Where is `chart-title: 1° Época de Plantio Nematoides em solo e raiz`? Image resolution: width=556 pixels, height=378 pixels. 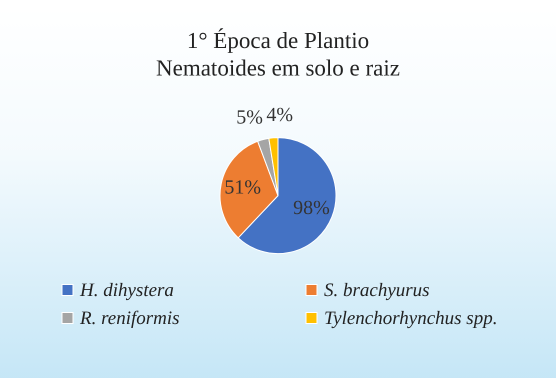
chart-title: 1° Época de Plantio Nematoides em solo e raiz is located at coordinates (278, 54).